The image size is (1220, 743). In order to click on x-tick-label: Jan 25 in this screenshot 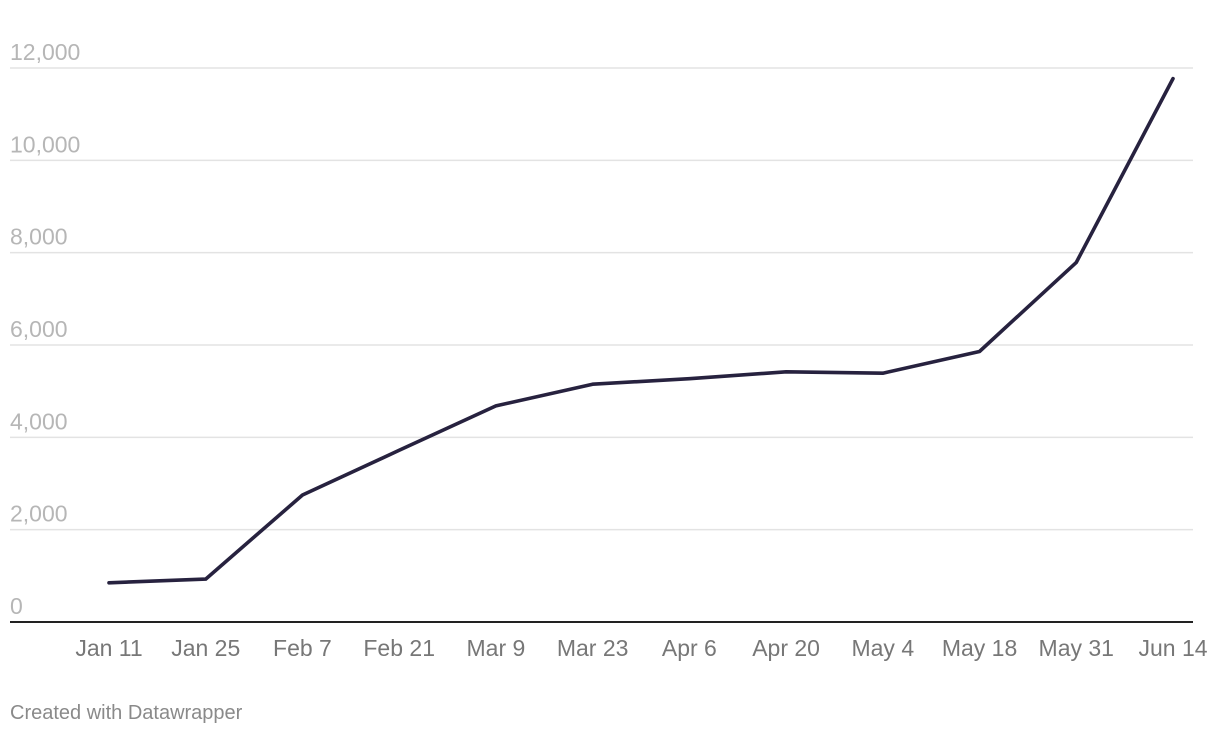, I will do `click(205, 648)`.